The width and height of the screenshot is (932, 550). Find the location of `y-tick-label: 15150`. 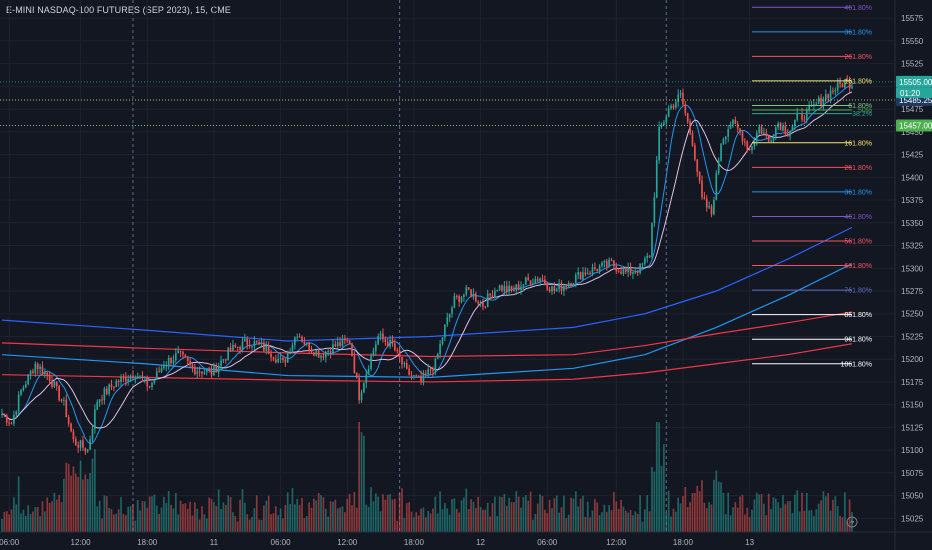

y-tick-label: 15150 is located at coordinates (912, 405).